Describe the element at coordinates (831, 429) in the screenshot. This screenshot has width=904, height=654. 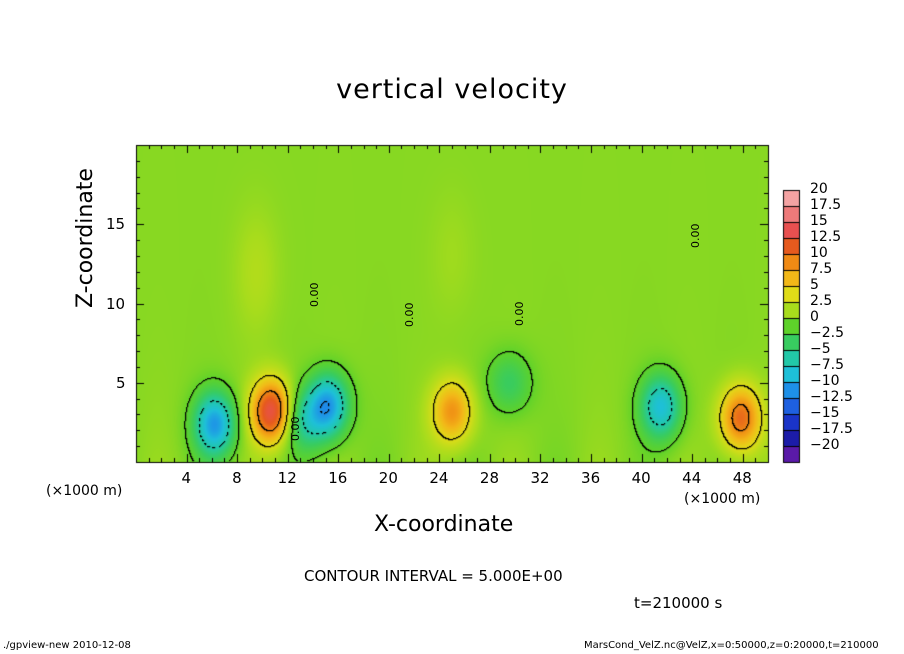
I see `colorbar-level-label: −17.5` at that location.